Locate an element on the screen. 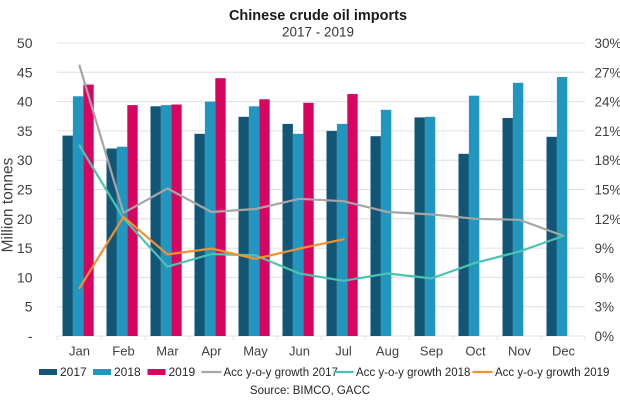  svg-text: 45 is located at coordinates (25, 72).